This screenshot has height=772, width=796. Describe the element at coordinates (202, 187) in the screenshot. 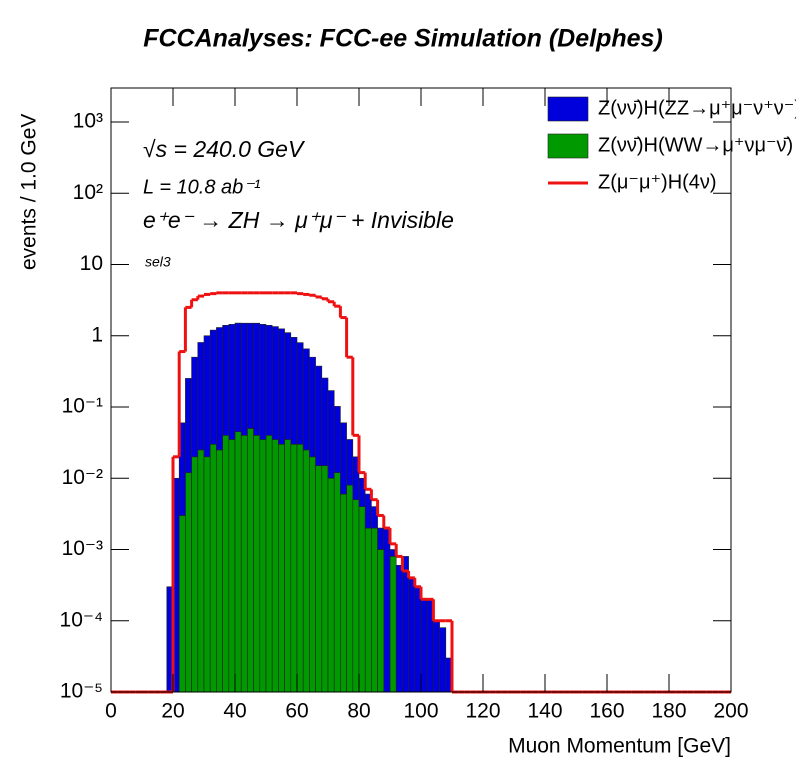

I see `annotation: L = 10.8 ab⁻¹` at that location.